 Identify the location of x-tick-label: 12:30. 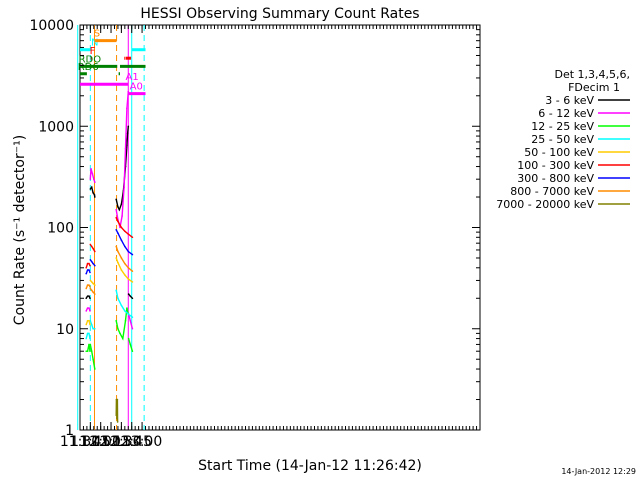
(121, 442).